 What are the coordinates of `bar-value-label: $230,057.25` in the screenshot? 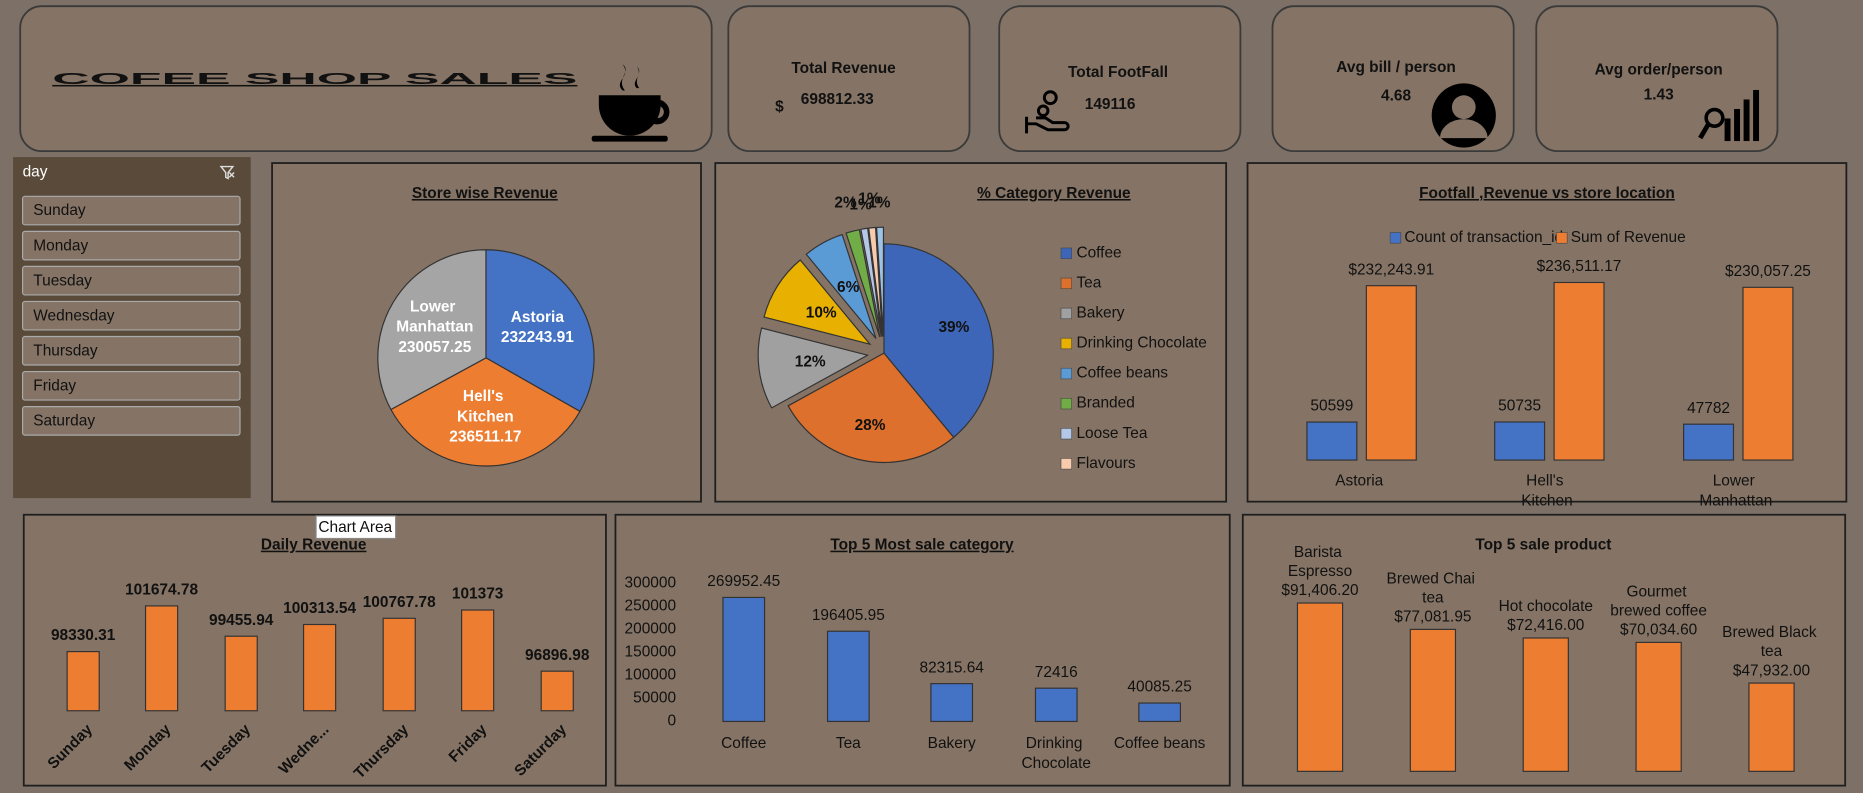 It's located at (1768, 271).